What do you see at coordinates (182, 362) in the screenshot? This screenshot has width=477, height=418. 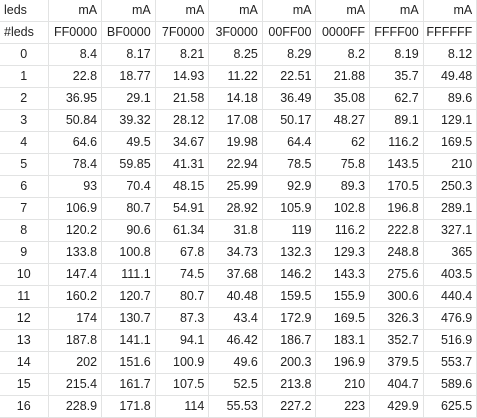 I see `cell: 100.9` at bounding box center [182, 362].